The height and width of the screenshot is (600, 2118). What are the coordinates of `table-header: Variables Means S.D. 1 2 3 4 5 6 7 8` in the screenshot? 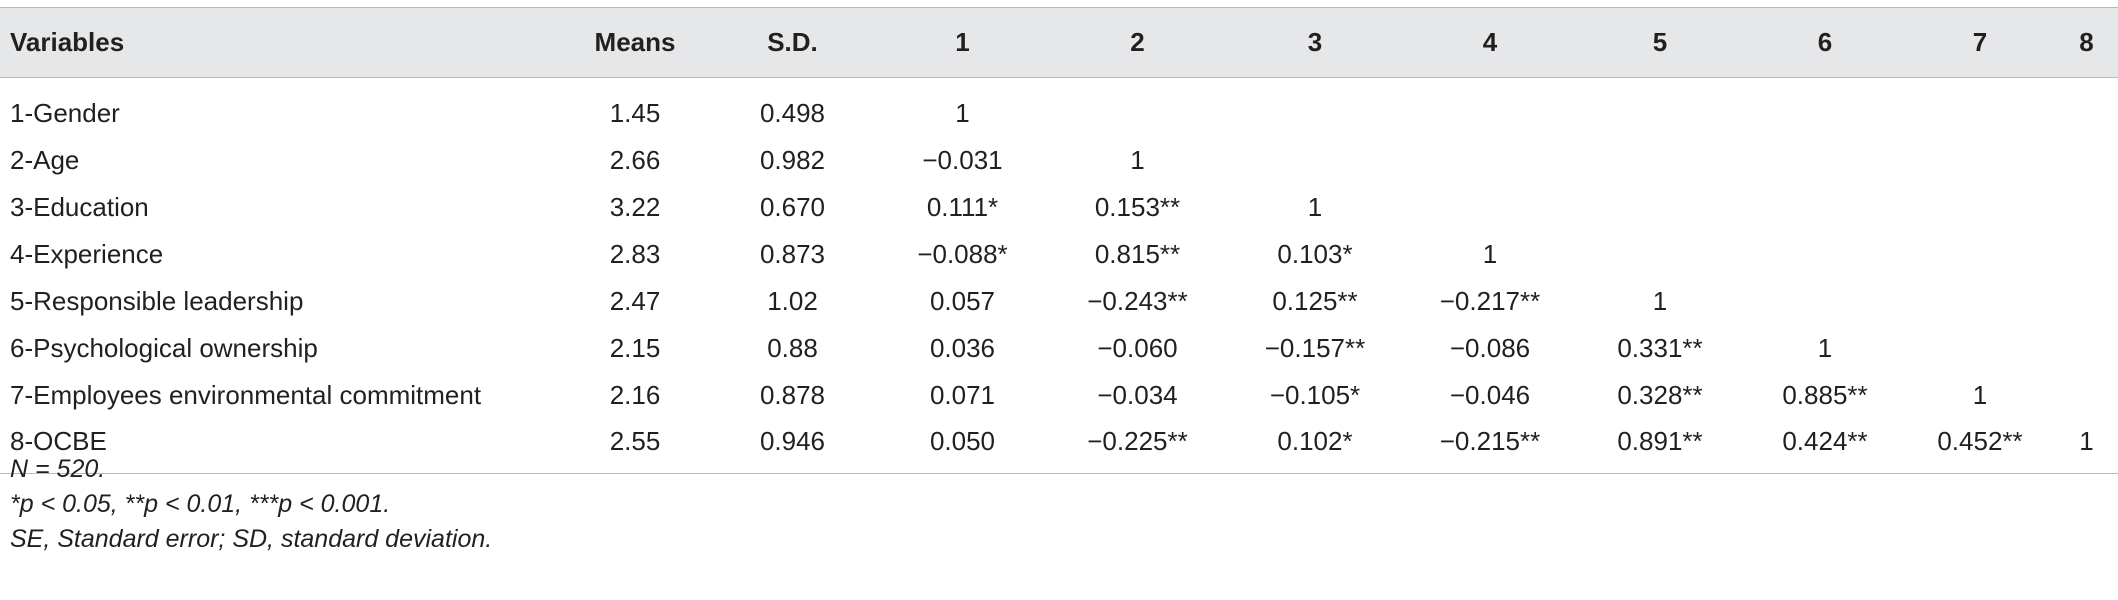 It's located at (1059, 42).